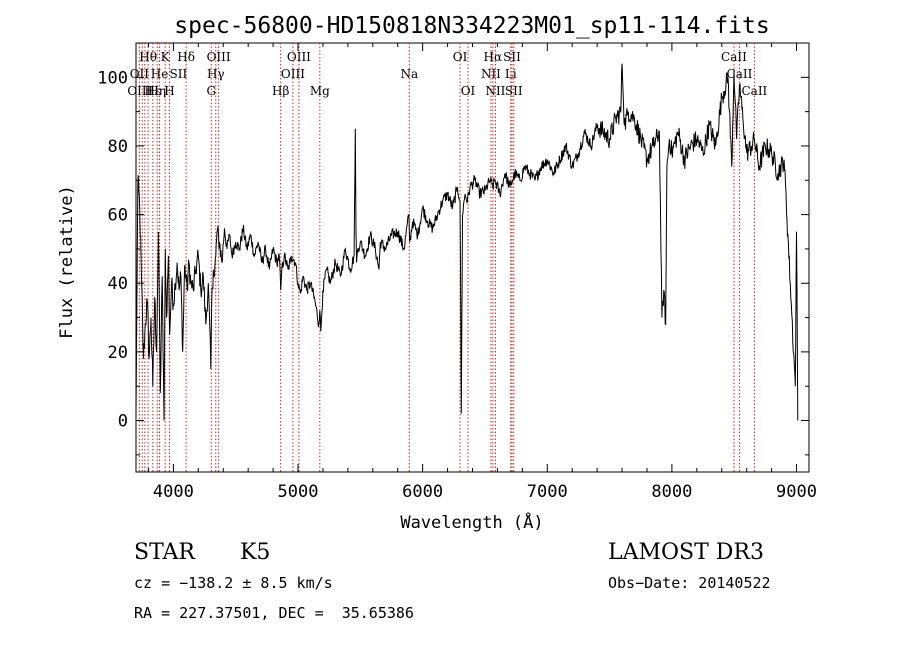 This screenshot has width=900, height=649. What do you see at coordinates (186, 57) in the screenshot?
I see `emission-line-label: Hδ` at bounding box center [186, 57].